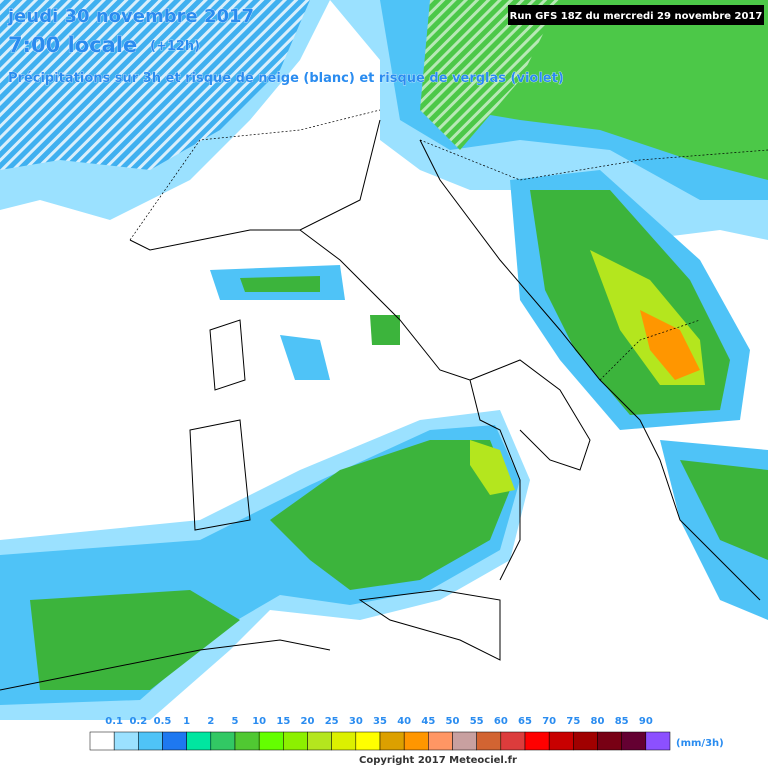 This screenshot has width=768, height=768. Describe the element at coordinates (428, 721) in the screenshot. I see `legend-label: 45` at that location.